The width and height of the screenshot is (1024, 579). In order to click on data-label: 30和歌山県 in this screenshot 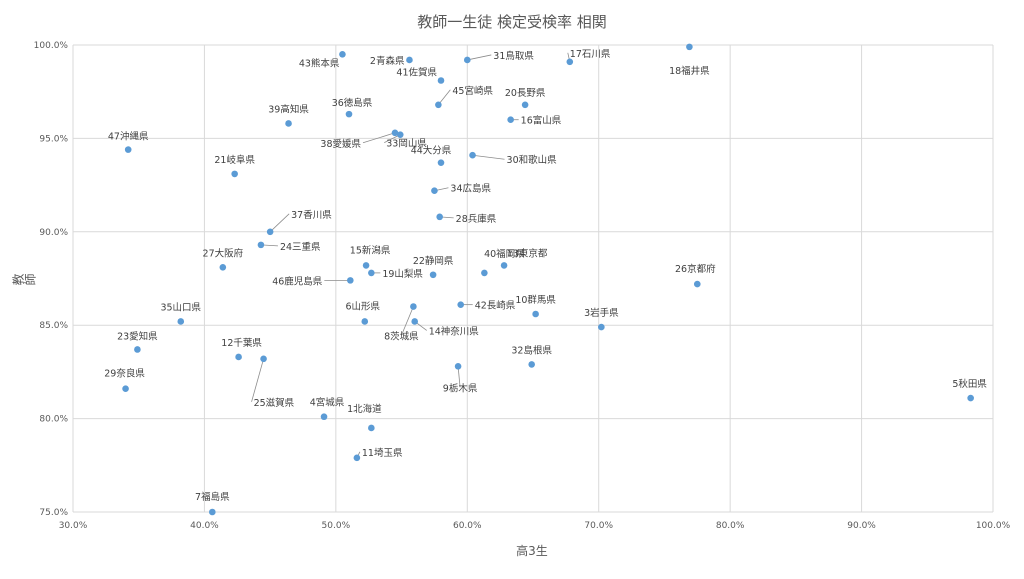, I will do `click(532, 160)`.